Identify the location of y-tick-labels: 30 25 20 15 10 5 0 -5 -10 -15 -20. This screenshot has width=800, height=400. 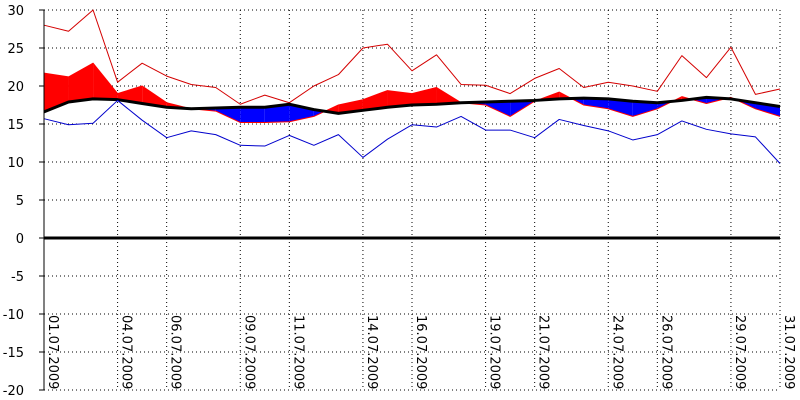
(13, 201).